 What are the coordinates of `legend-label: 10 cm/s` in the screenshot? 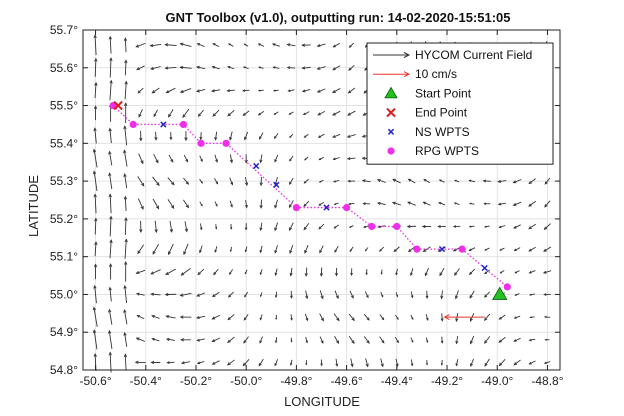 It's located at (436, 74).